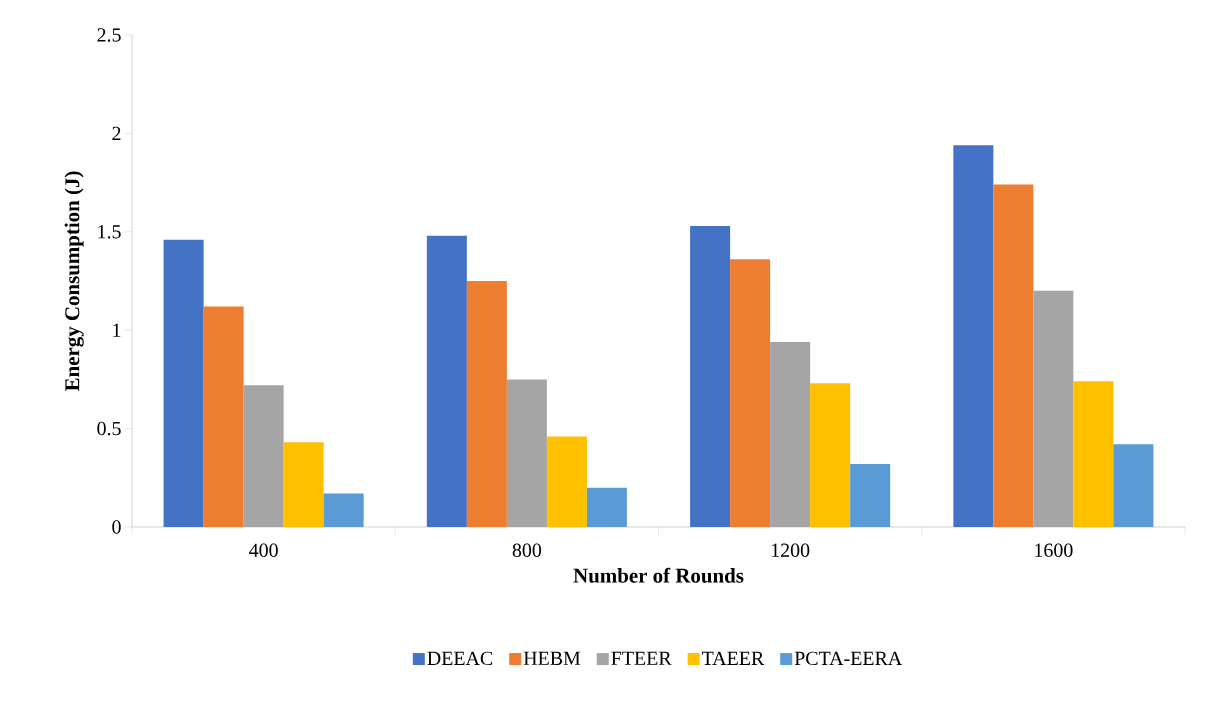  Describe the element at coordinates (74, 281) in the screenshot. I see `y-axis-title: Energy Consumption (J)` at that location.